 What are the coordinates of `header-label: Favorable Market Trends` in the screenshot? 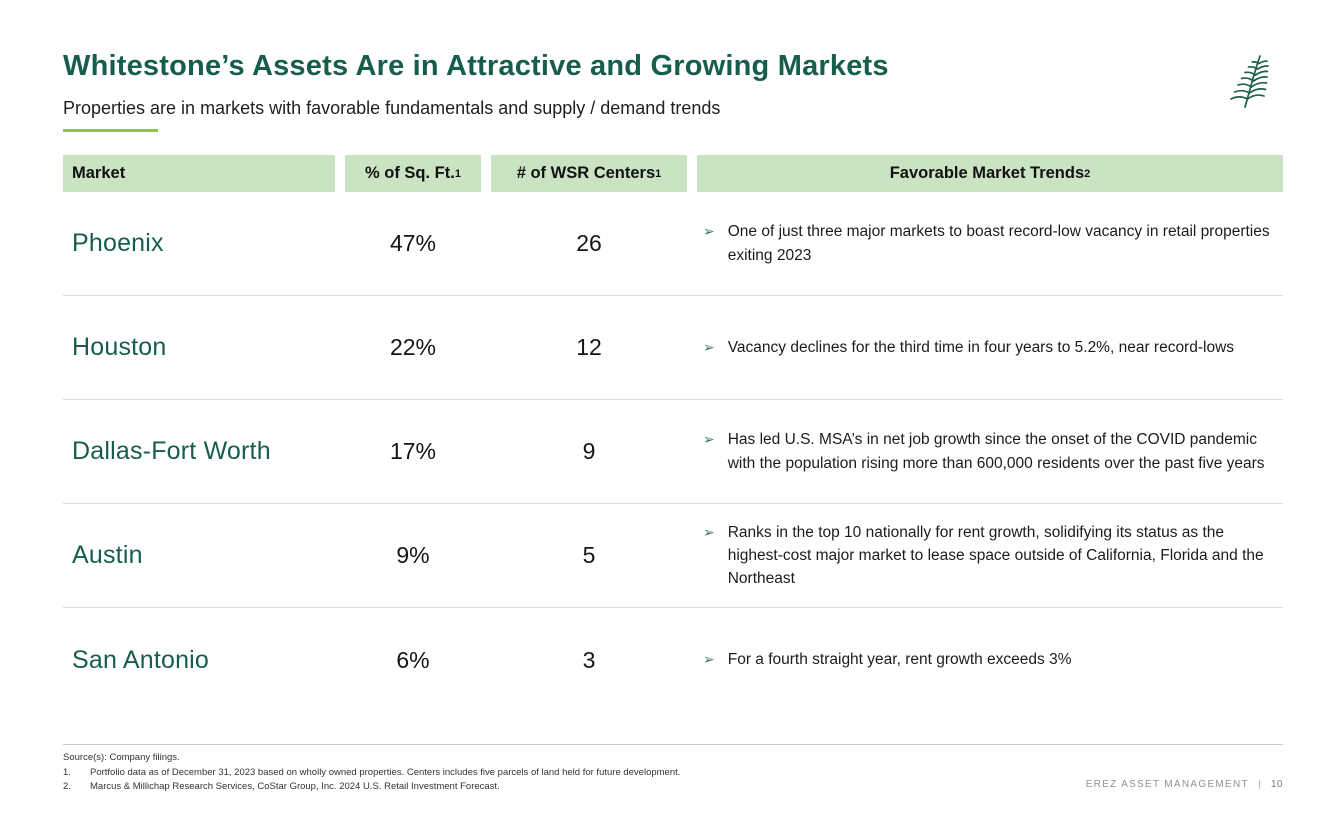 It's located at (987, 173).